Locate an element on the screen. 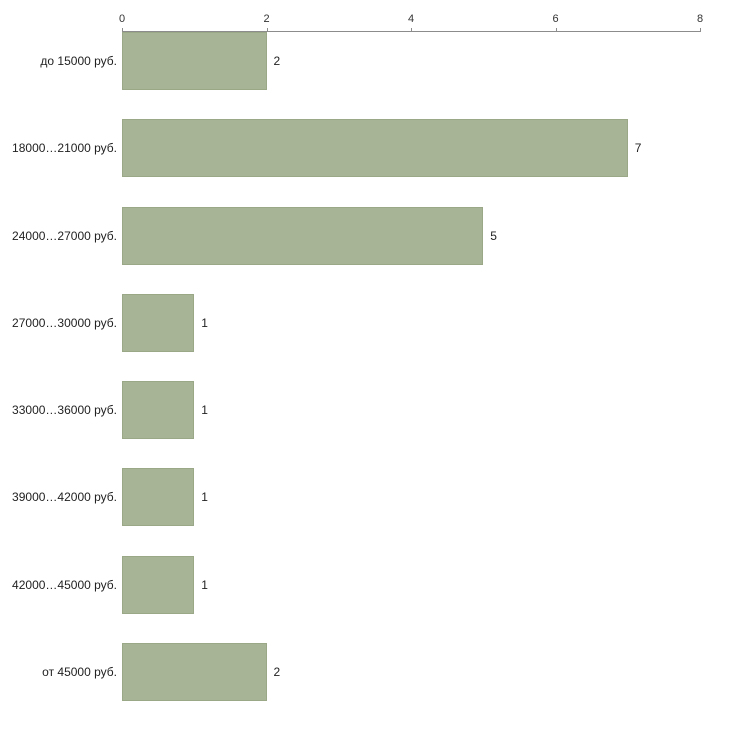 The height and width of the screenshot is (730, 730). x-axis-track: 0 2 4 6 8 is located at coordinates (411, 16).